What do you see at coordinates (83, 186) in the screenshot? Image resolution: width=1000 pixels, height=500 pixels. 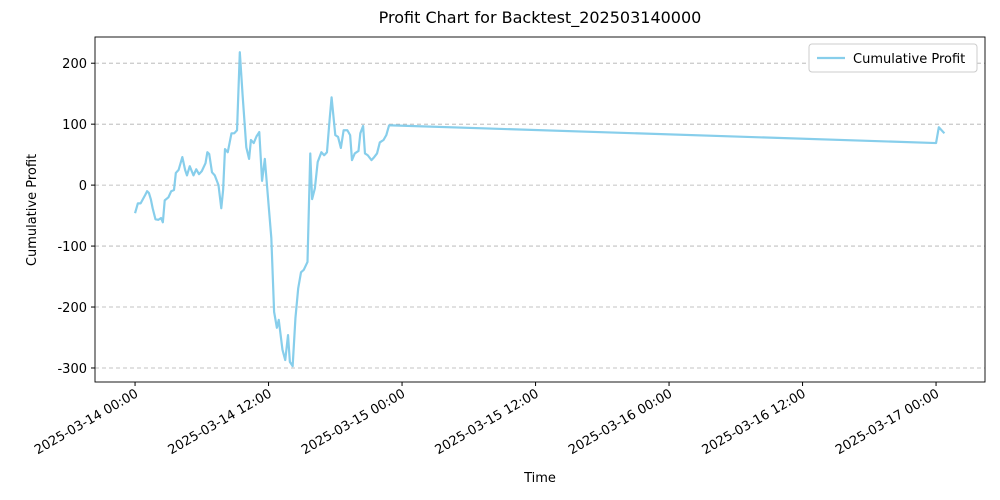 I see `y-tick-label: 0` at bounding box center [83, 186].